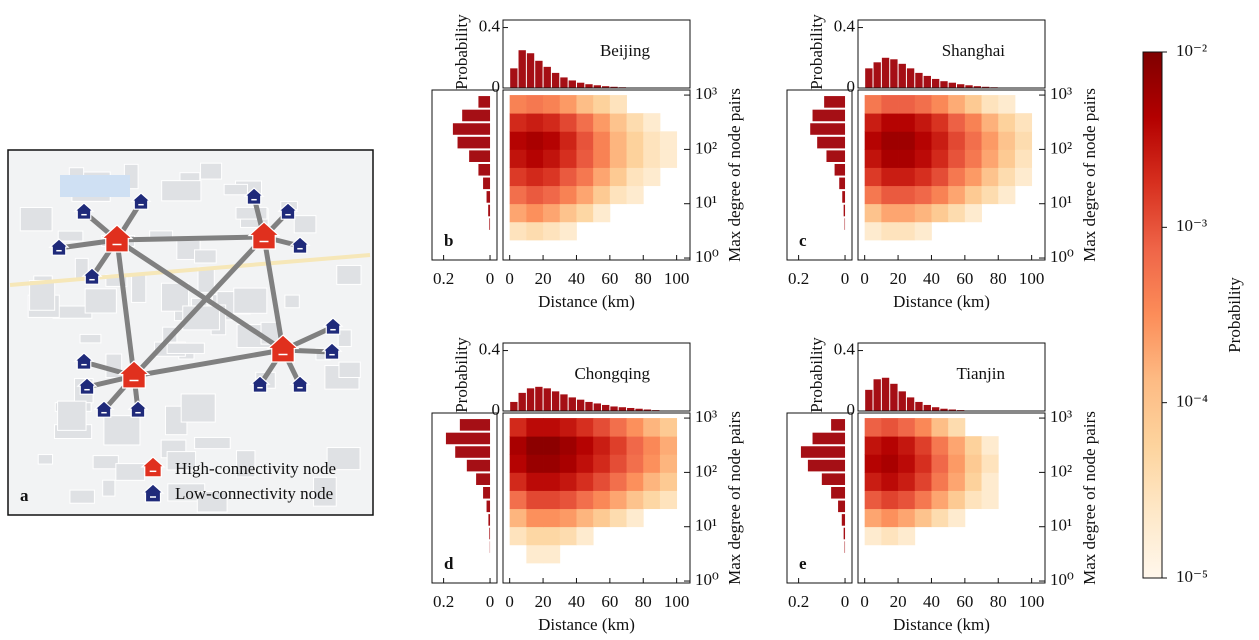 This screenshot has width=1259, height=640. Describe the element at coordinates (1089, 498) in the screenshot. I see `y-axis-label: Max degree of node pairs` at that location.